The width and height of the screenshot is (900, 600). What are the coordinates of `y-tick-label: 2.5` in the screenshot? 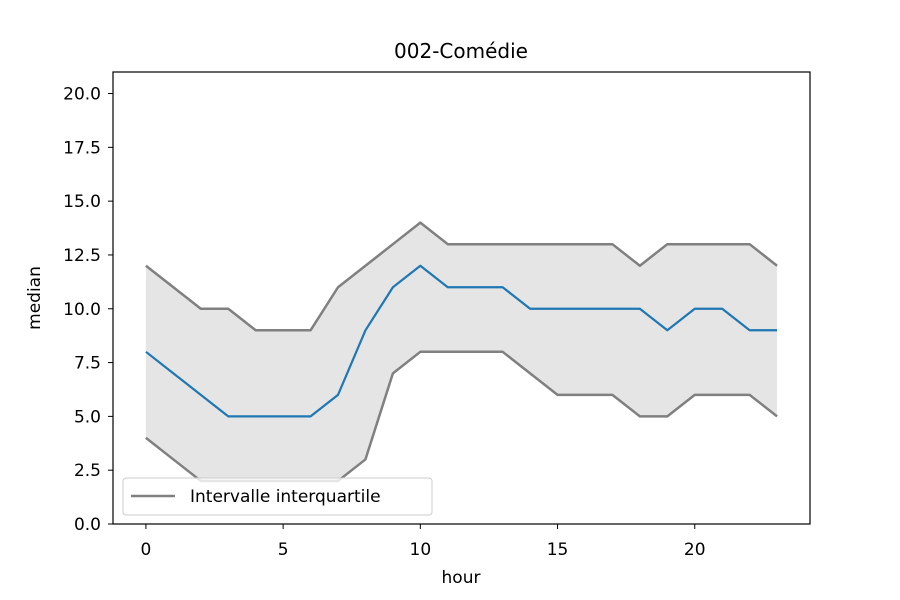 It's located at (87, 471).